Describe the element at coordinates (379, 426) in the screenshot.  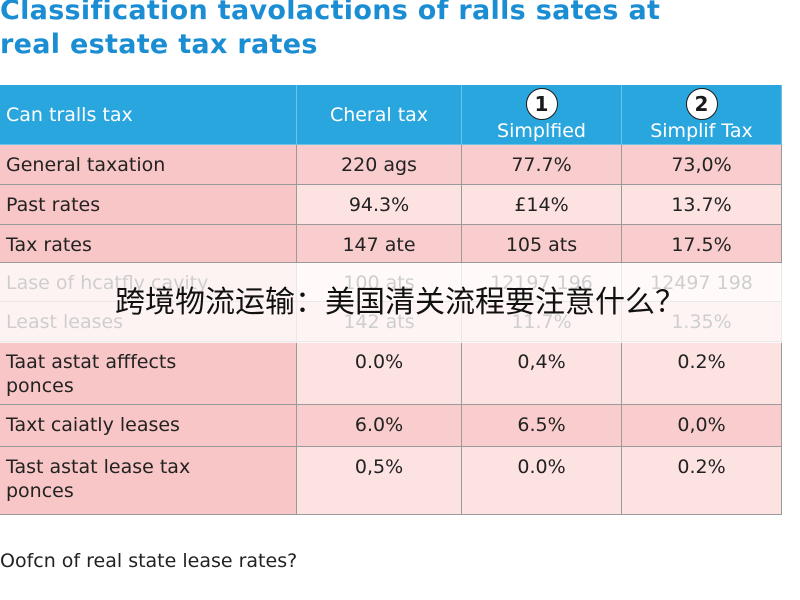
I see `table-cell: 6.0%` at that location.